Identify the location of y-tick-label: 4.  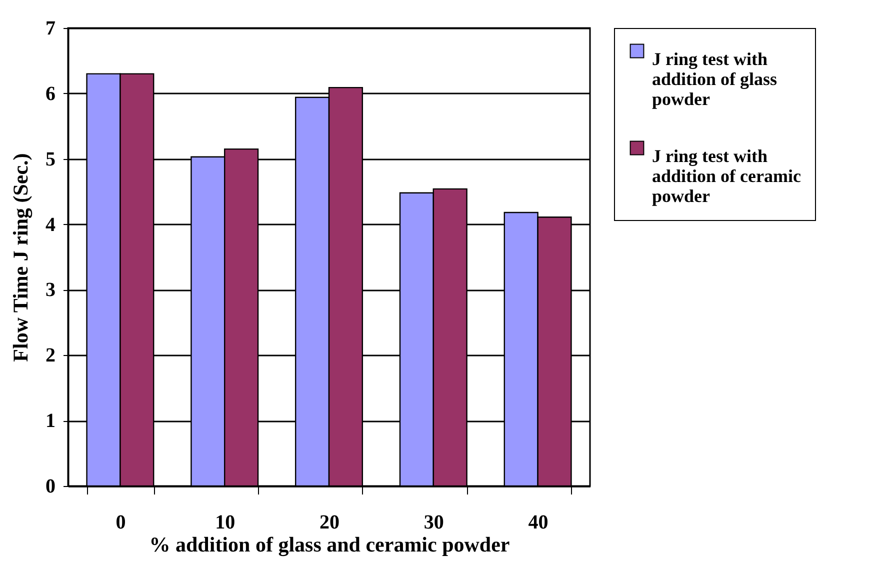
(51, 225).